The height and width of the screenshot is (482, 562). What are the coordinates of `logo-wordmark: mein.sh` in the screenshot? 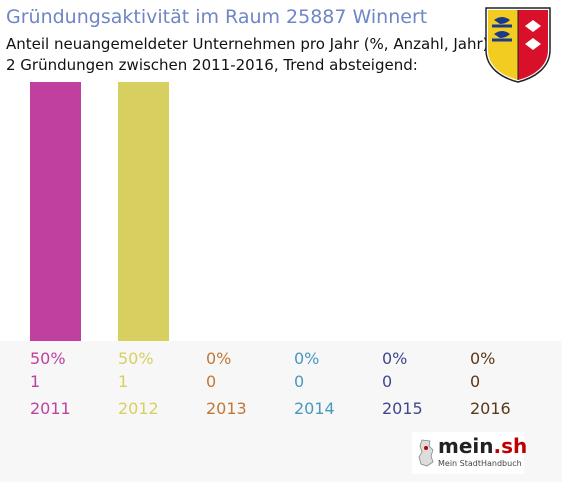 It's located at (483, 446).